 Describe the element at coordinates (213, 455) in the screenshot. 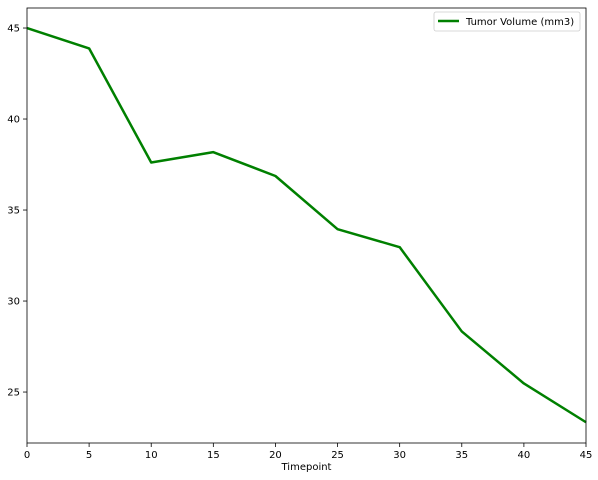

I see `x-tick-label: 15` at that location.